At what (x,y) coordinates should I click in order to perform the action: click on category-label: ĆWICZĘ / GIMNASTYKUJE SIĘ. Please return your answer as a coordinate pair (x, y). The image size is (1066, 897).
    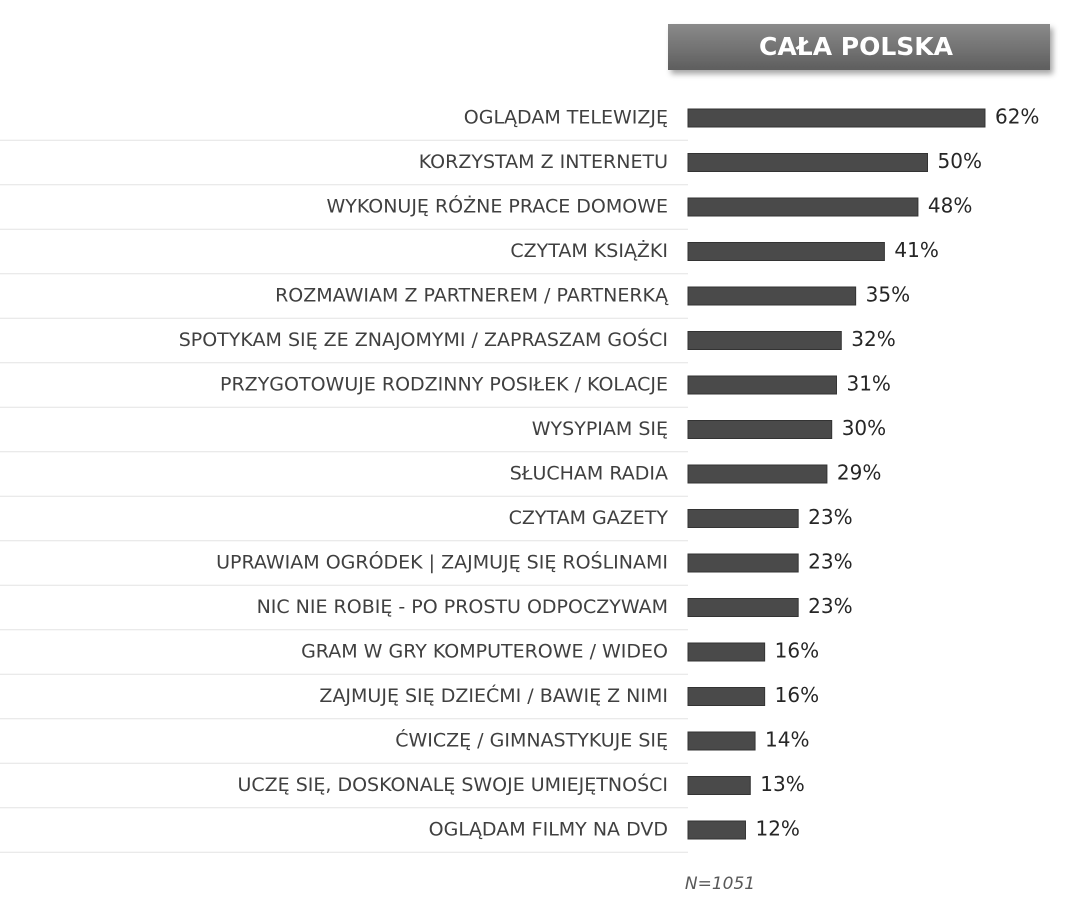
    Looking at the image, I should click on (531, 740).